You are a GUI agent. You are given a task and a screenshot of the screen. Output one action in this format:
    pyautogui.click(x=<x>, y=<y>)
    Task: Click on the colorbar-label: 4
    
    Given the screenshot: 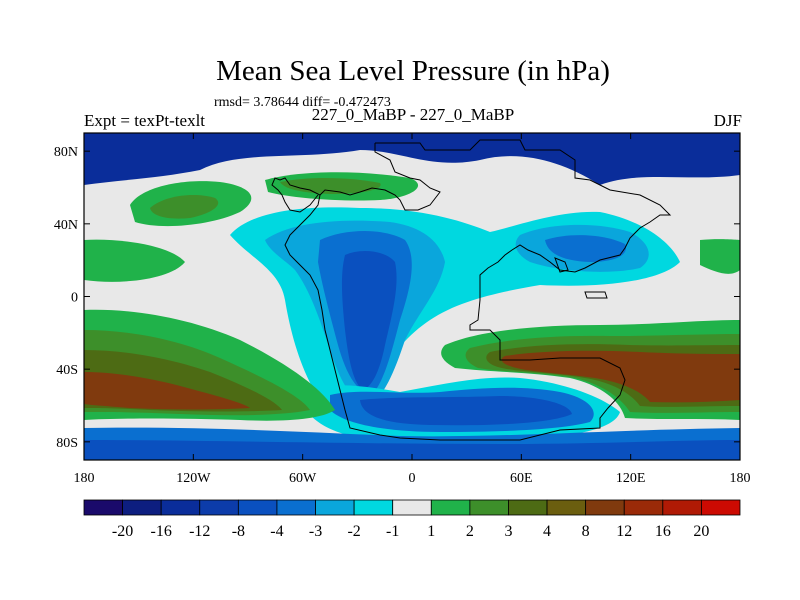 What is the action you would take?
    pyautogui.click(x=547, y=531)
    